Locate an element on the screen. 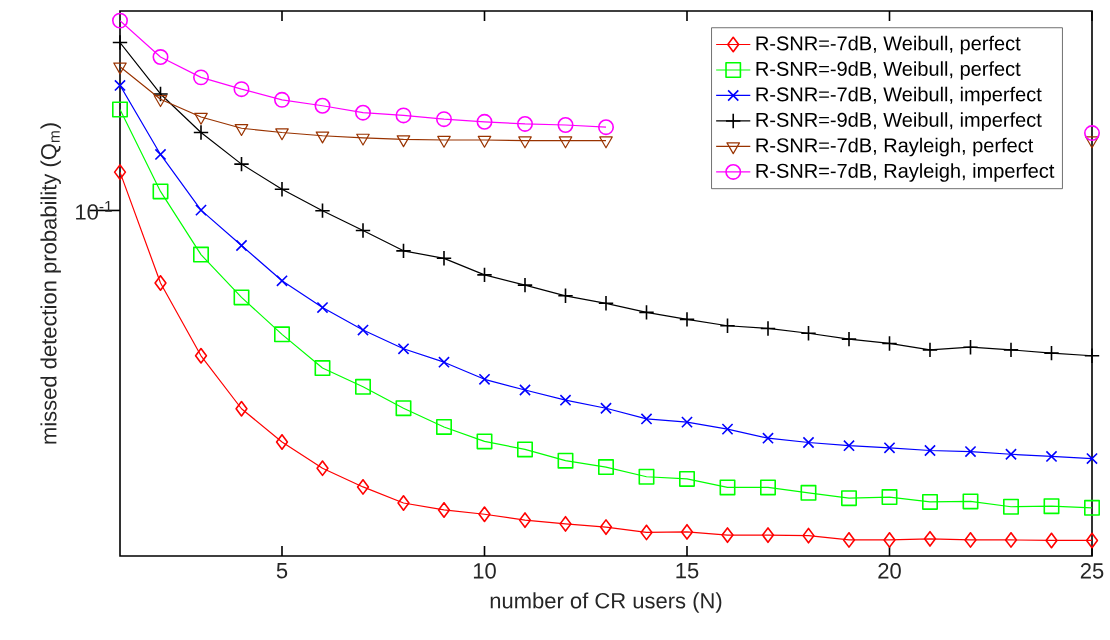 The width and height of the screenshot is (1110, 640). legend-label: R-SNR=-7dB, Rayleigh, perfect is located at coordinates (895, 147).